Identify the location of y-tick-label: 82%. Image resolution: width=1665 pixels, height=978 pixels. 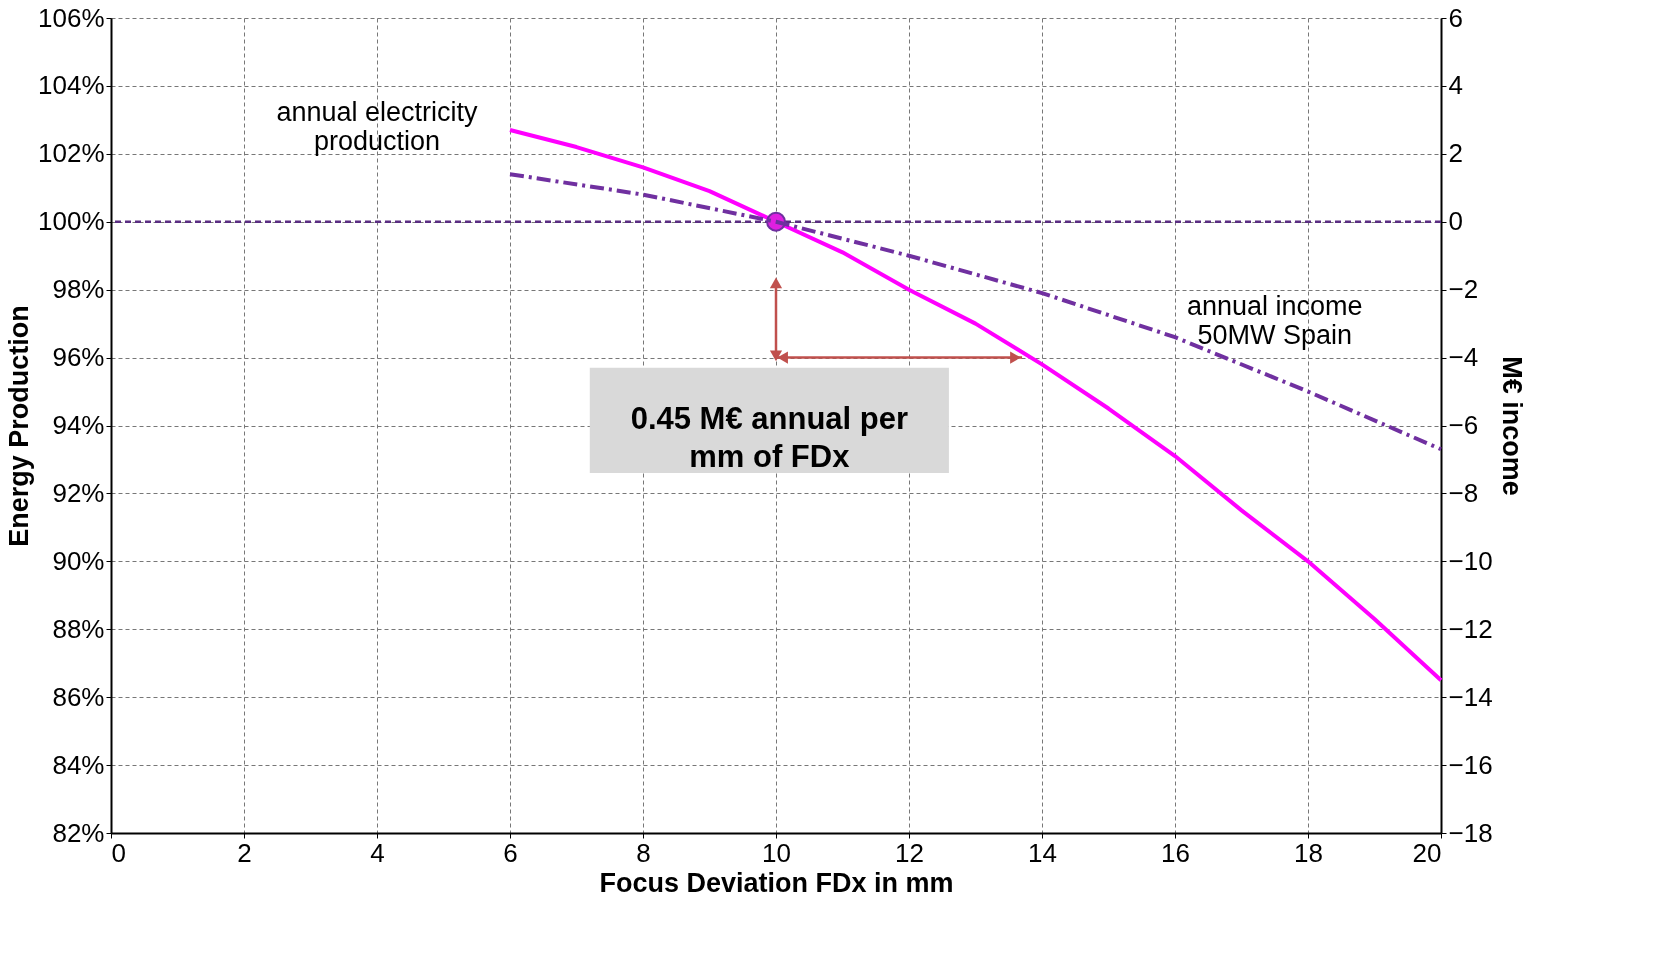
(78, 832).